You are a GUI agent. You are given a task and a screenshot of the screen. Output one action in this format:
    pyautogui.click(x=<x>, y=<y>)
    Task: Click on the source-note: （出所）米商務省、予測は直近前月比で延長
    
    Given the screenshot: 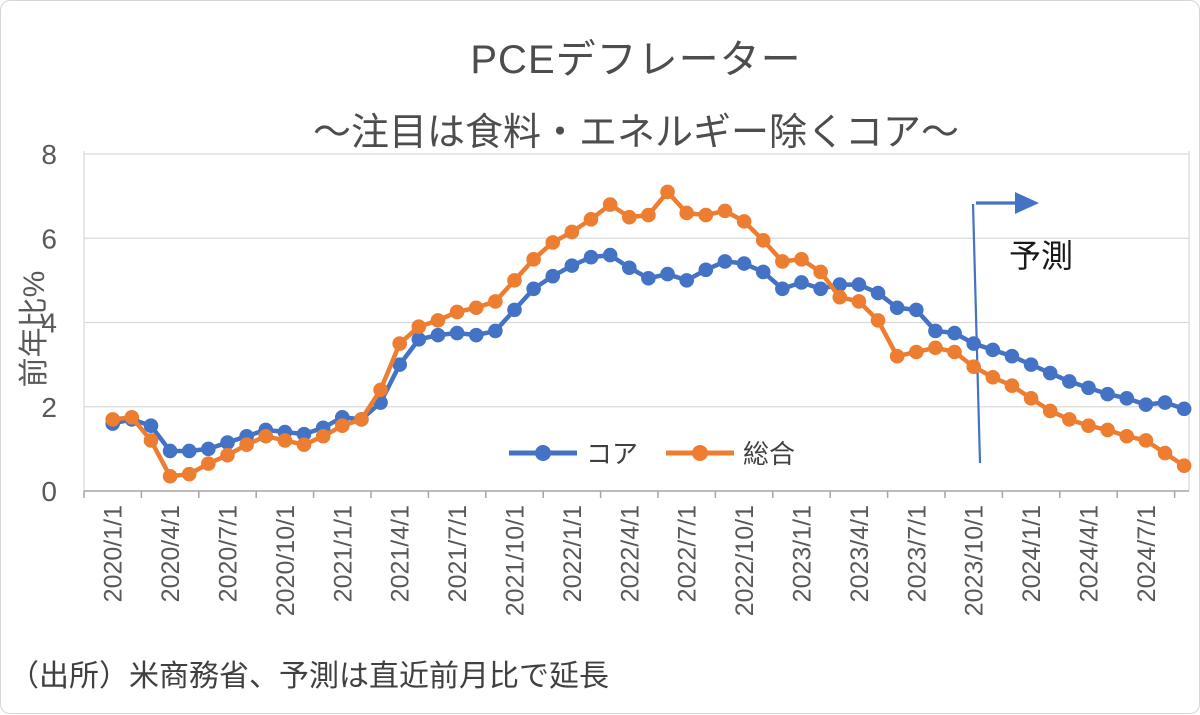 What is the action you would take?
    pyautogui.click(x=309, y=676)
    